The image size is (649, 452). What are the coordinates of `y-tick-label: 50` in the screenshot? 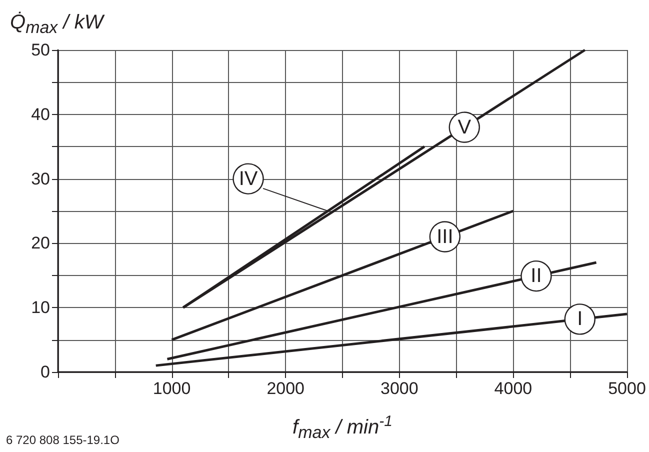 It's located at (40, 50).